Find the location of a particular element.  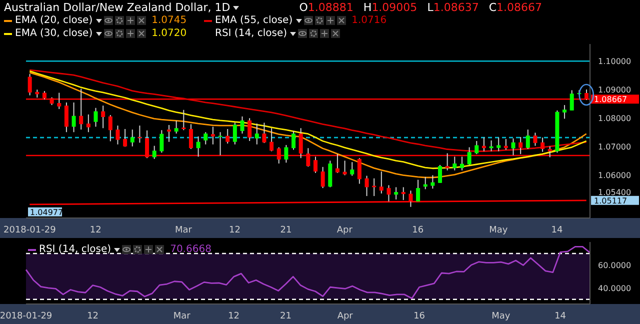

text: C1.08667 is located at coordinates (515, 7).